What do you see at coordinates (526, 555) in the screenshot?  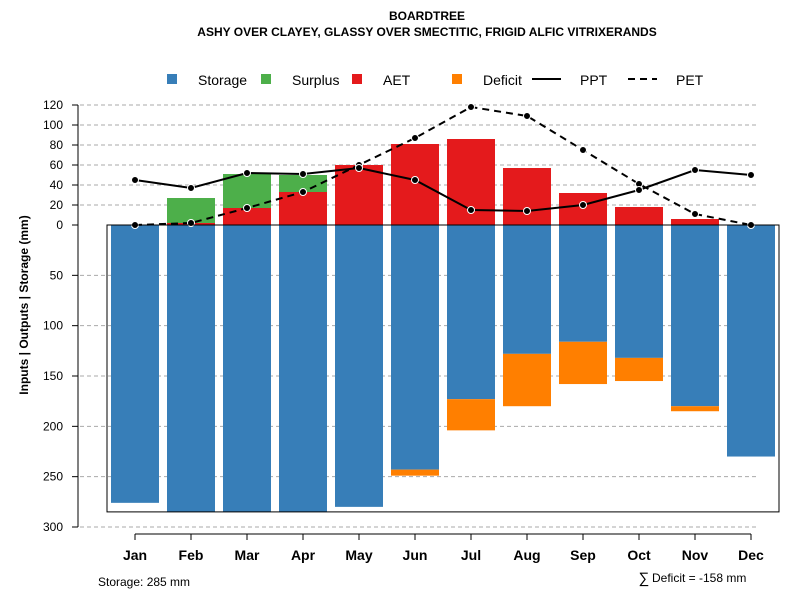 I see `x-tick-label-aug: Aug` at bounding box center [526, 555].